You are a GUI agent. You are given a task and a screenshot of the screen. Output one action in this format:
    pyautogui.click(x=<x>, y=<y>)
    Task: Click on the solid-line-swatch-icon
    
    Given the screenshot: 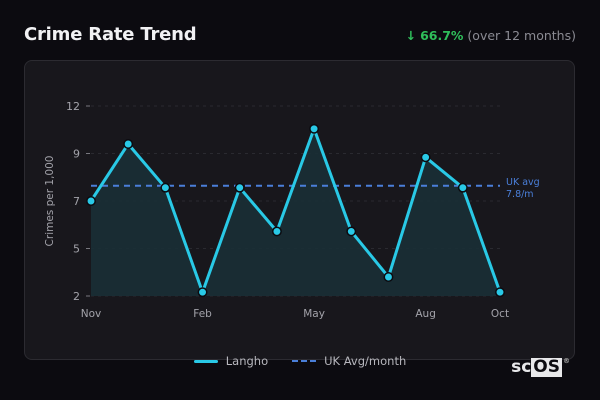 What is the action you would take?
    pyautogui.click(x=205, y=361)
    